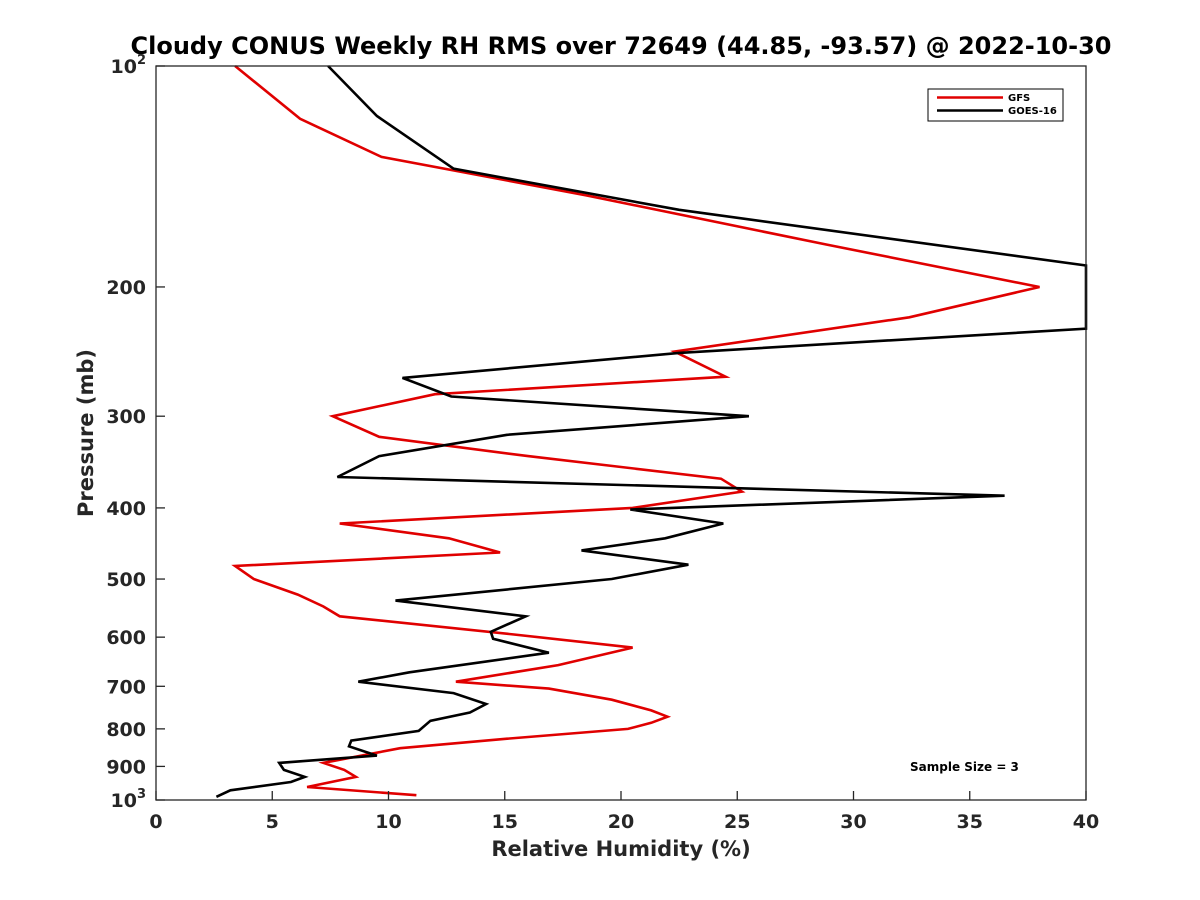 This screenshot has height=900, width=1200. What do you see at coordinates (620, 849) in the screenshot?
I see `x-axis-label: Relative Humidity (%)` at bounding box center [620, 849].